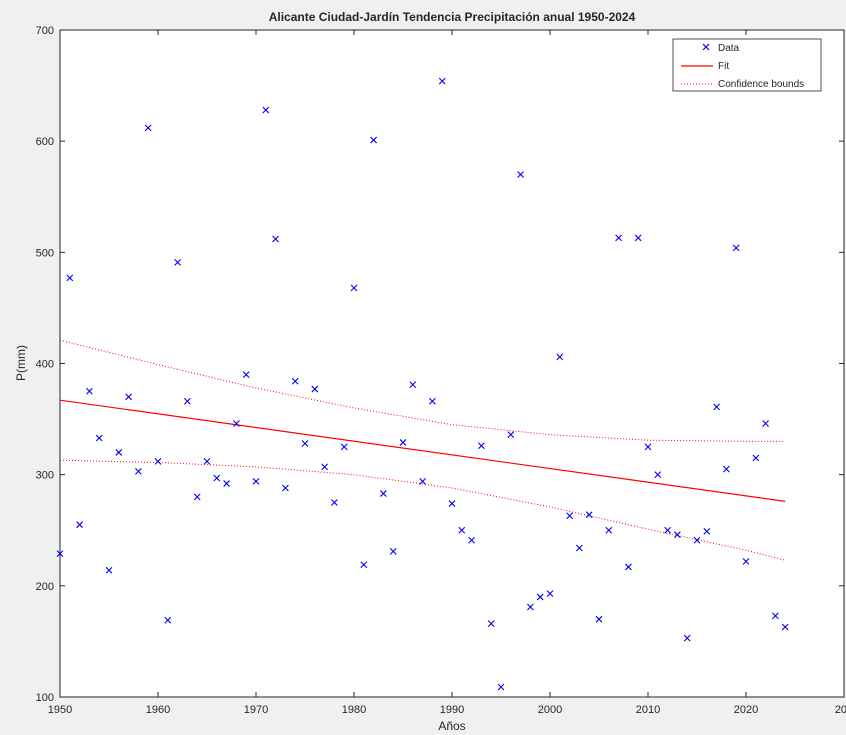 This screenshot has height=735, width=846. I want to click on x-tick-label: 2020, so click(746, 710).